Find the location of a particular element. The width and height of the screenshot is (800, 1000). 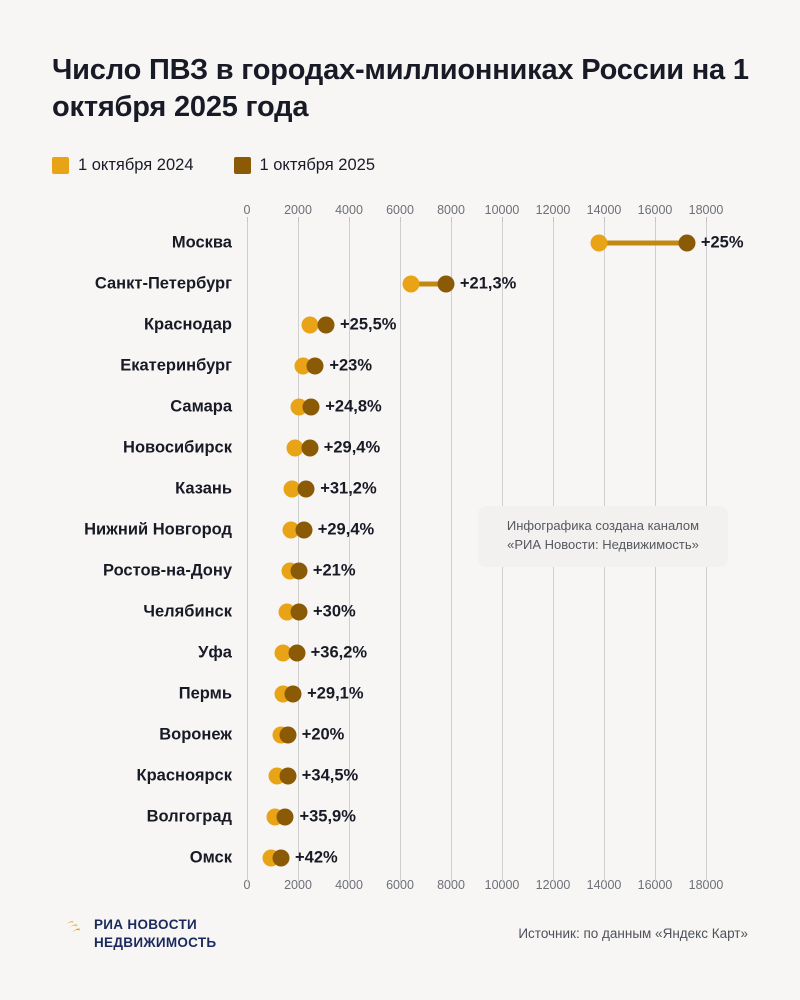

growth-percent-label: +30% is located at coordinates (334, 611).